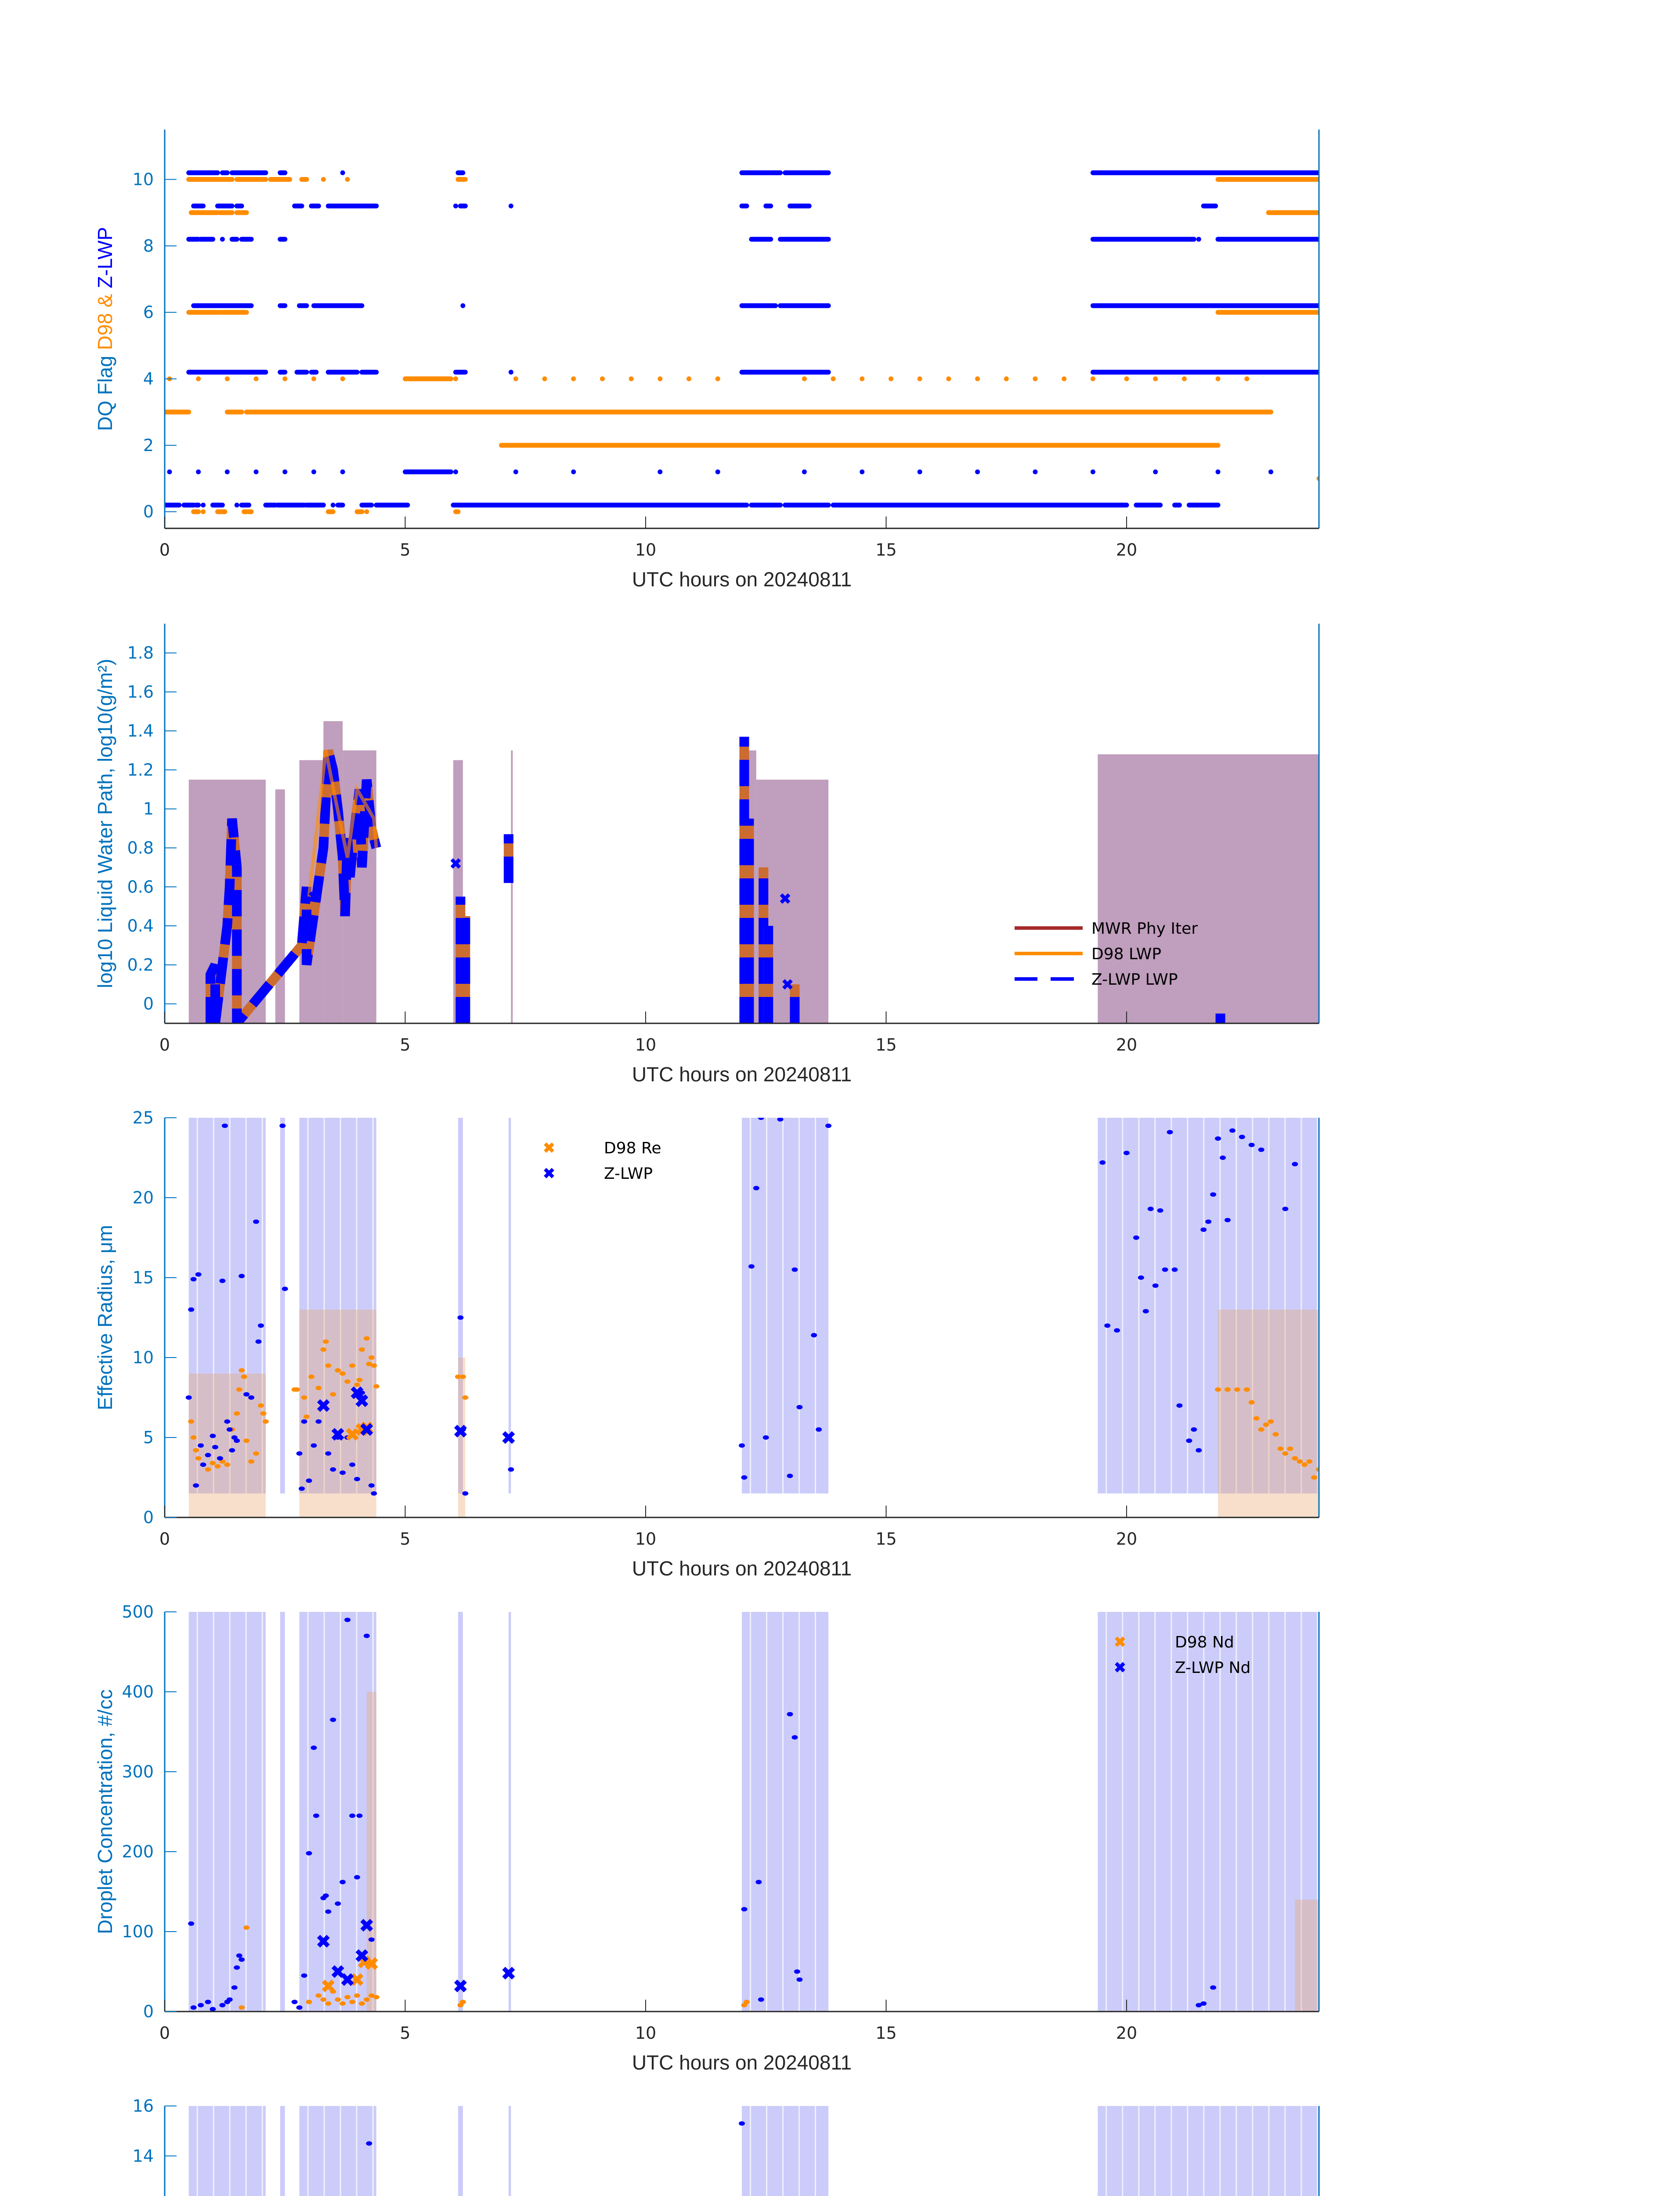  What do you see at coordinates (313, 896) in the screenshot?
I see `zlwp-lwp-marker` at bounding box center [313, 896].